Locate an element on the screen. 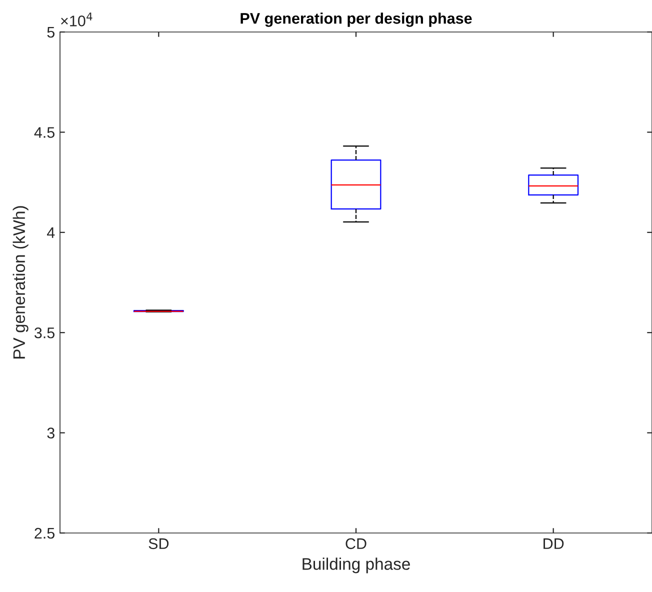  x-tick-label: CD is located at coordinates (356, 544).